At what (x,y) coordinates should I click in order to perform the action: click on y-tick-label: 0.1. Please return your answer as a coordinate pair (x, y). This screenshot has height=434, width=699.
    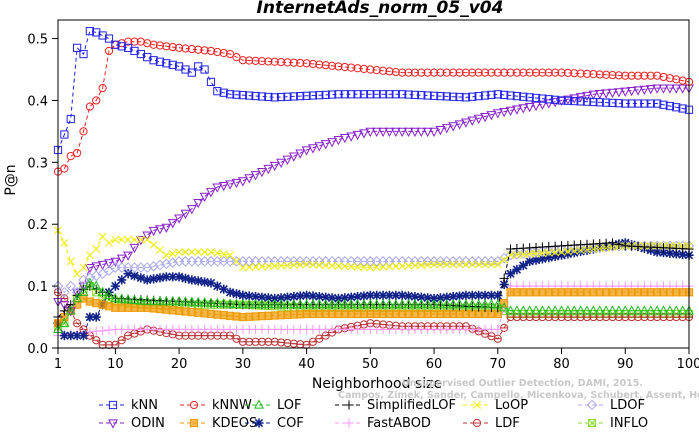
    Looking at the image, I should click on (37, 287).